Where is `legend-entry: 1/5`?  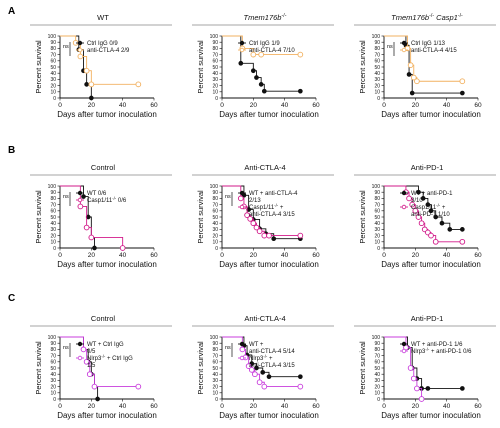 legend-entry: 1/5 is located at coordinates (91, 366).